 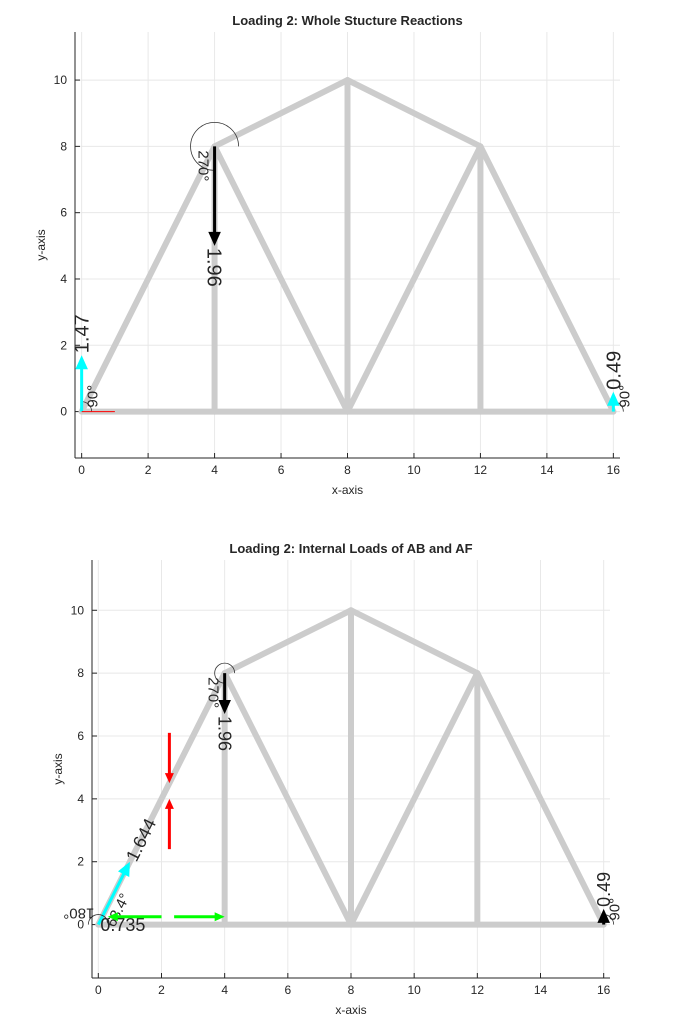 What do you see at coordinates (141, 839) in the screenshot?
I see `force-label: 1.644` at bounding box center [141, 839].